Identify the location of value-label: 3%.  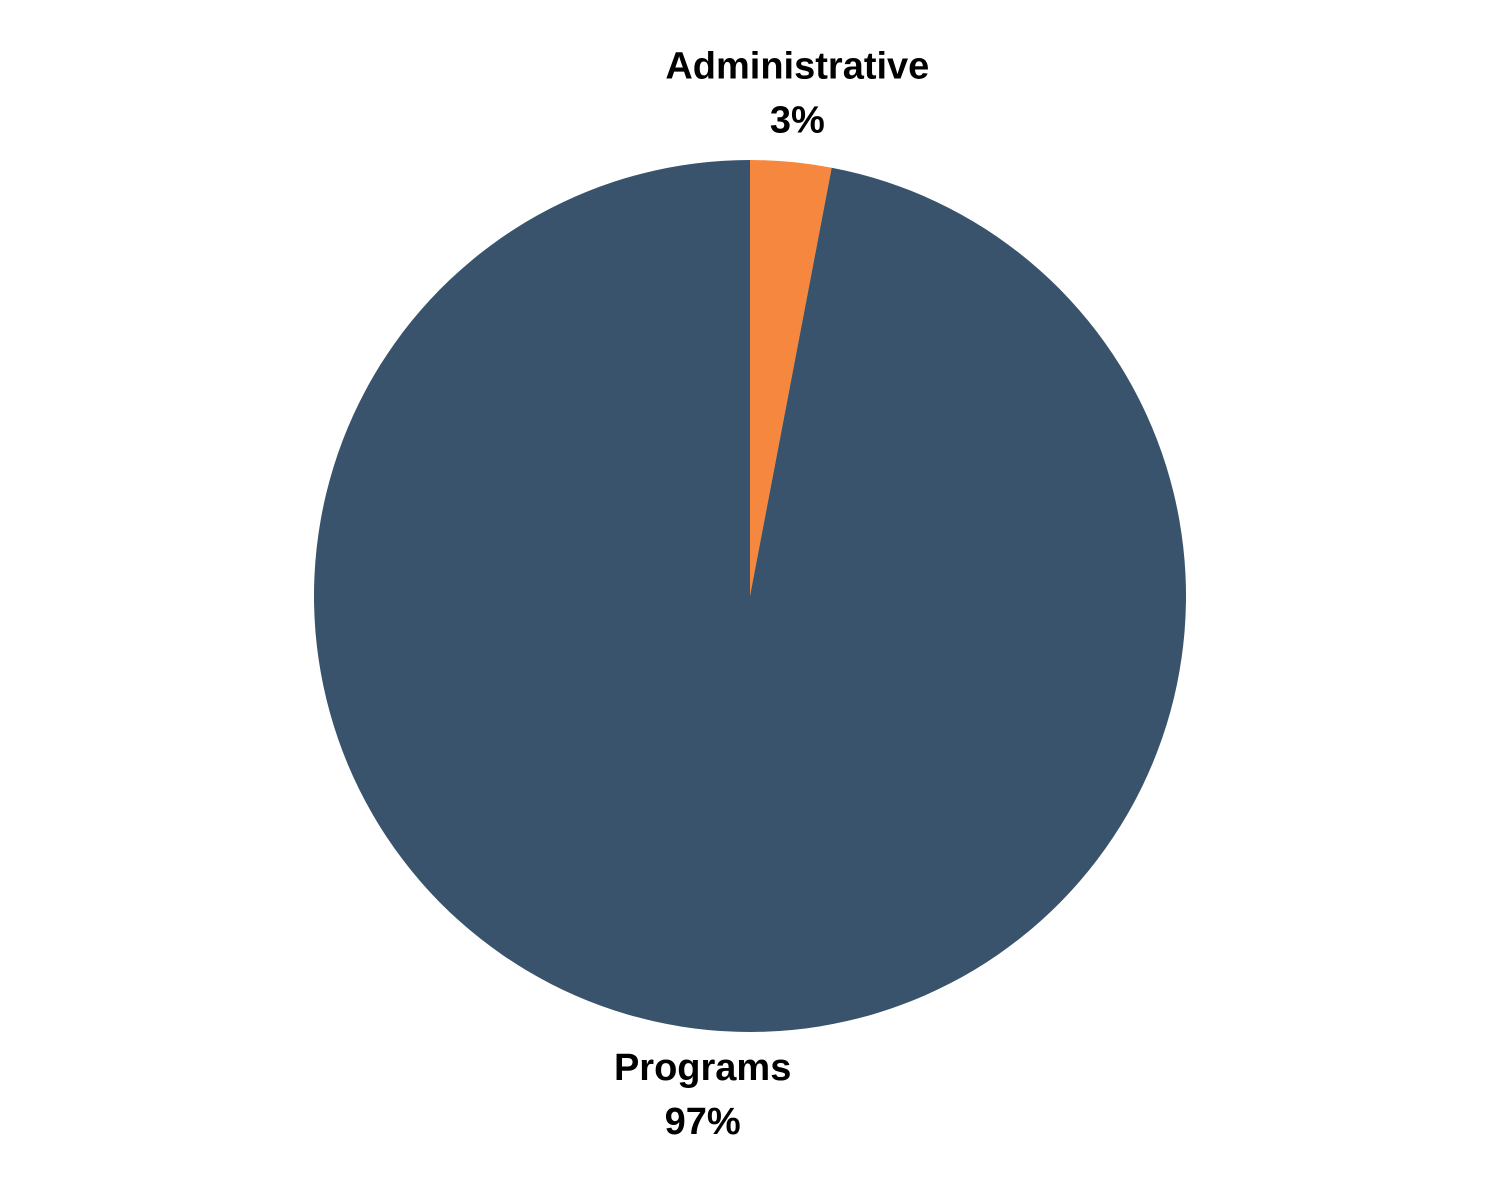
(797, 120).